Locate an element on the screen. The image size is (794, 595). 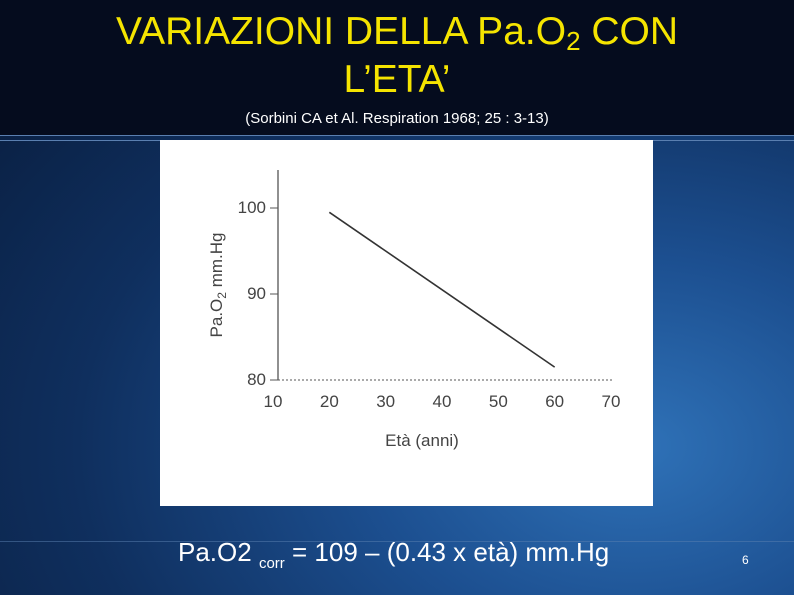
formula-end: = 109 – (0.43 x età) mm.Hg is located at coordinates (447, 552).